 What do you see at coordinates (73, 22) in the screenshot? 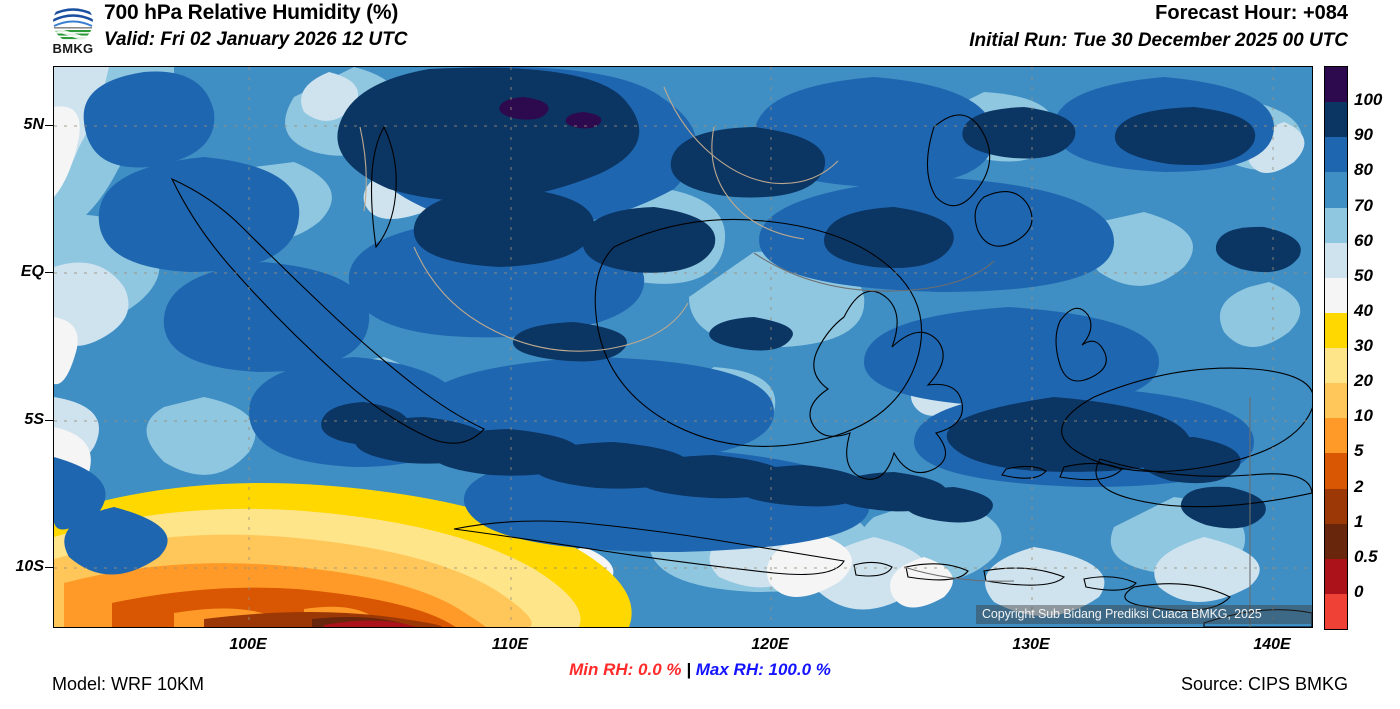
I see `bmkg-logo-icon` at bounding box center [73, 22].